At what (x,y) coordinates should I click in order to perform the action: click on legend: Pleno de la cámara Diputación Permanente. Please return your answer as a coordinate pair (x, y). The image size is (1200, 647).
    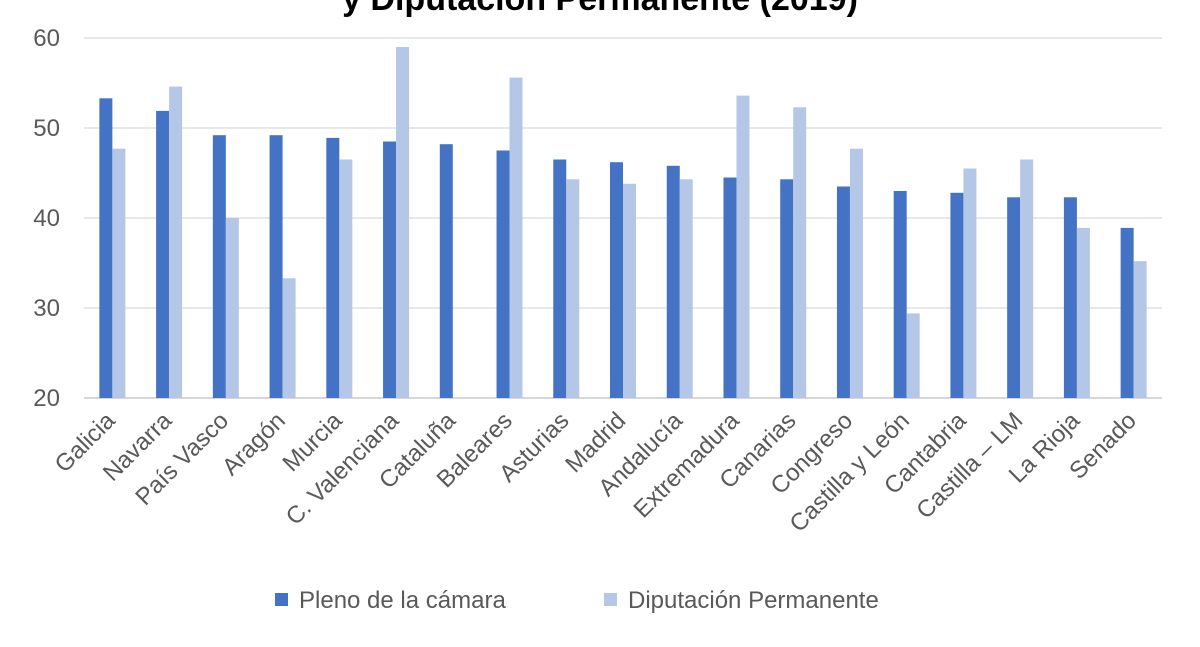
    Looking at the image, I should click on (577, 600).